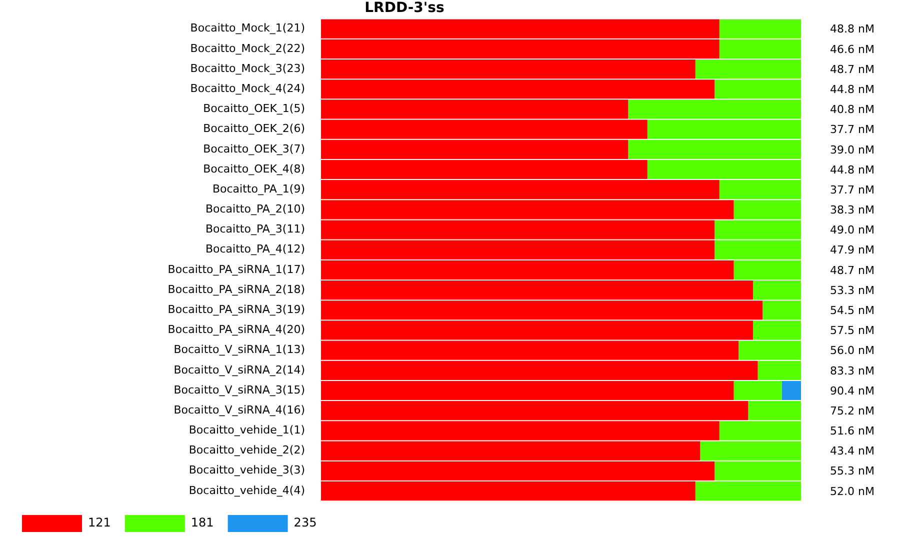 The image size is (900, 546). Describe the element at coordinates (404, 8) in the screenshot. I see `chart-title: LRDD-3'ss` at that location.